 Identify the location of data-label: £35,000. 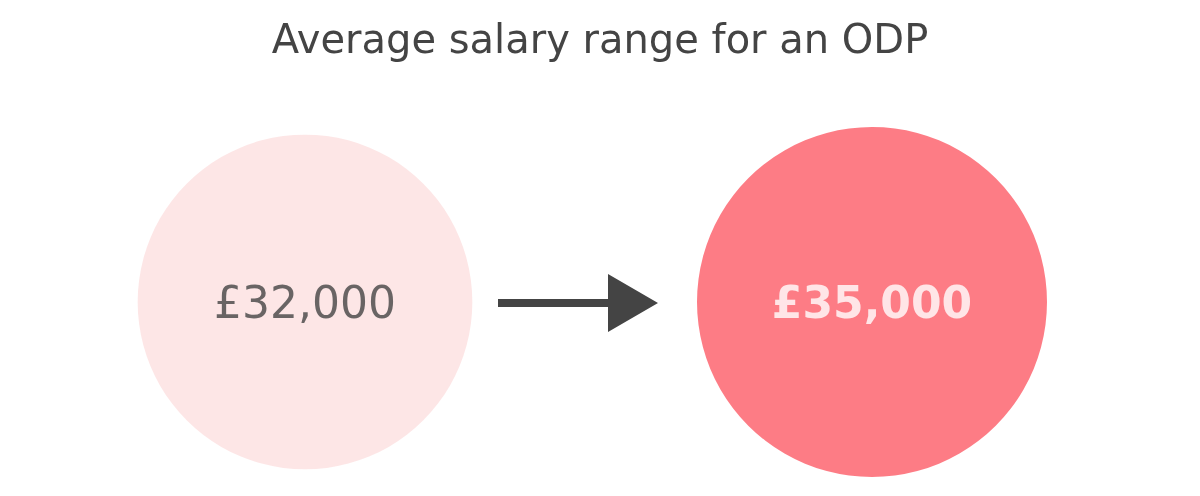
(872, 302).